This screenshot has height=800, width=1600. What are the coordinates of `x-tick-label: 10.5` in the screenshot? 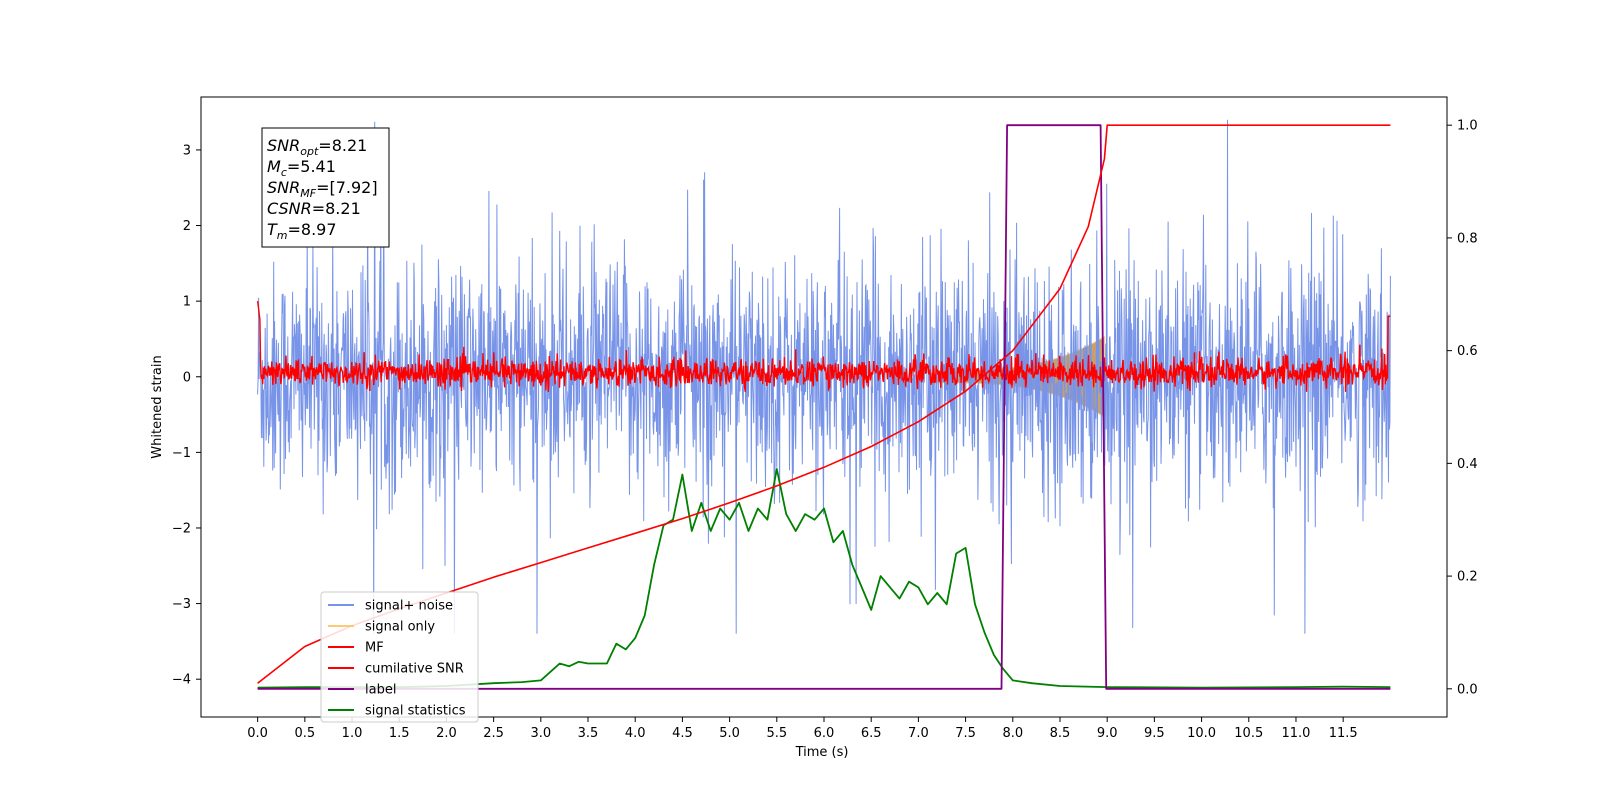 It's located at (1248, 733).